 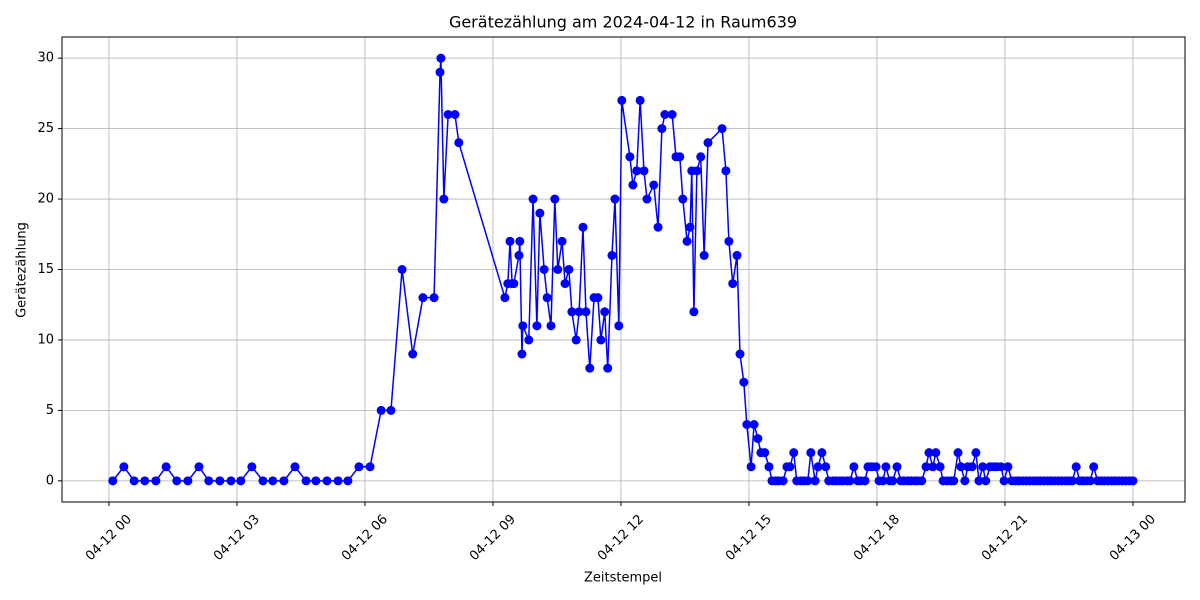 What do you see at coordinates (749, 538) in the screenshot?
I see `x-tick-label: 04-12 15` at bounding box center [749, 538].